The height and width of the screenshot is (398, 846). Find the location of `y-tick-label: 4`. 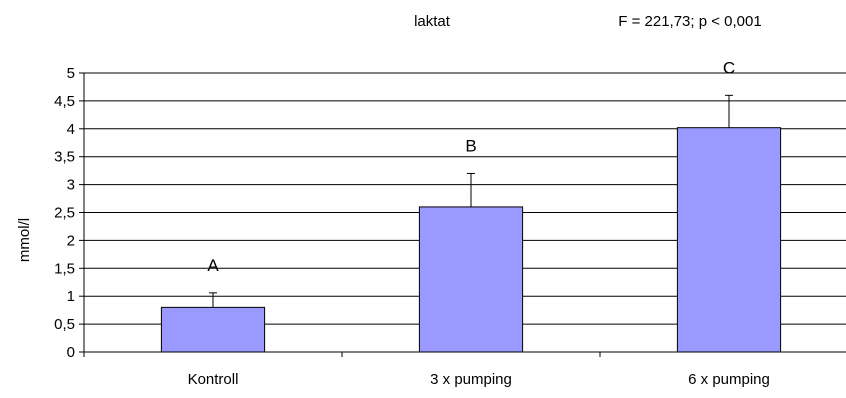

y-tick-label: 4 is located at coordinates (71, 129).